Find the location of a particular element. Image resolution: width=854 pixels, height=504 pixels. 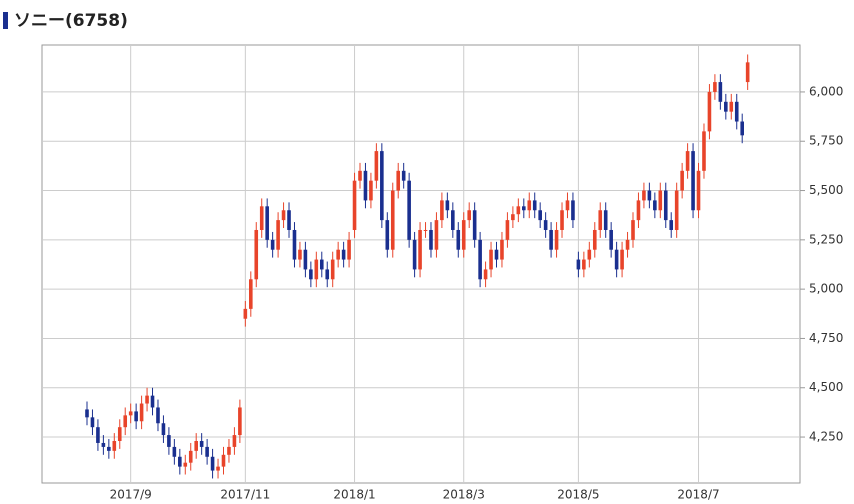

x-tick-label: 2018/7 is located at coordinates (698, 495).